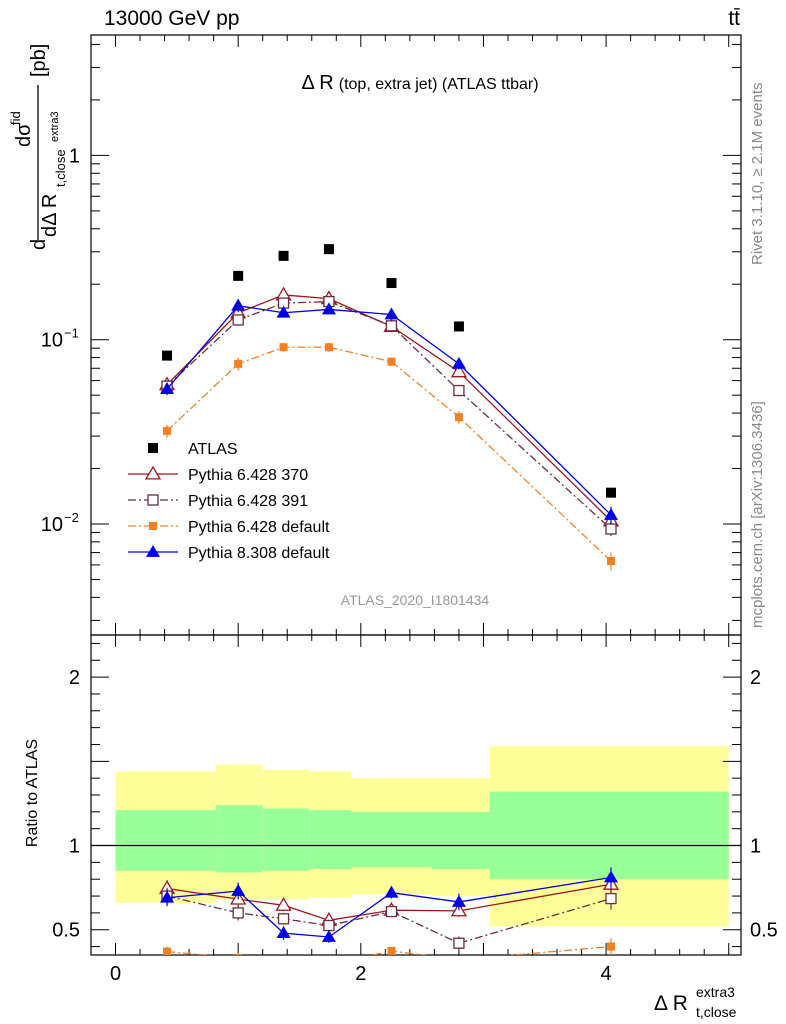  Describe the element at coordinates (60, 168) in the screenshot. I see `y-axis-label-denominator-sub: t,close` at that location.